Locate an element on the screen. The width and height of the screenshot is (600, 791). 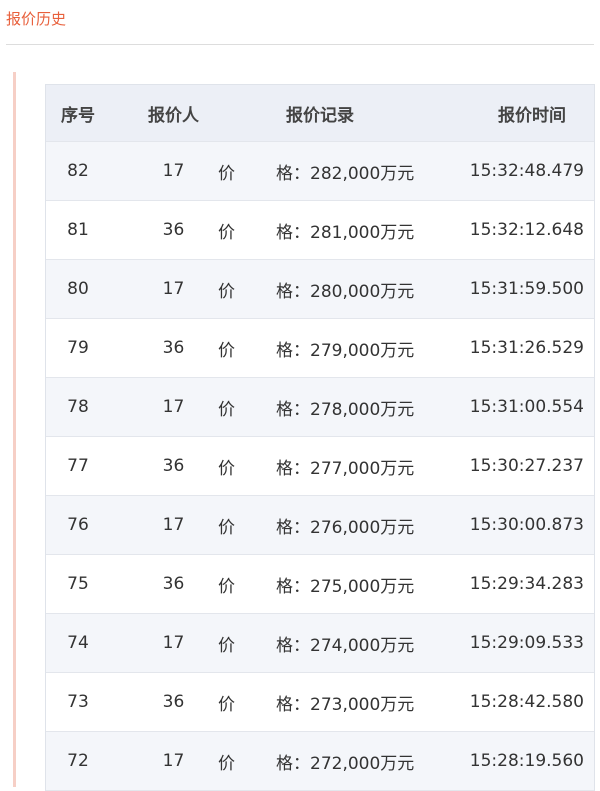
row-price-value: 277,000万元 is located at coordinates (362, 468).